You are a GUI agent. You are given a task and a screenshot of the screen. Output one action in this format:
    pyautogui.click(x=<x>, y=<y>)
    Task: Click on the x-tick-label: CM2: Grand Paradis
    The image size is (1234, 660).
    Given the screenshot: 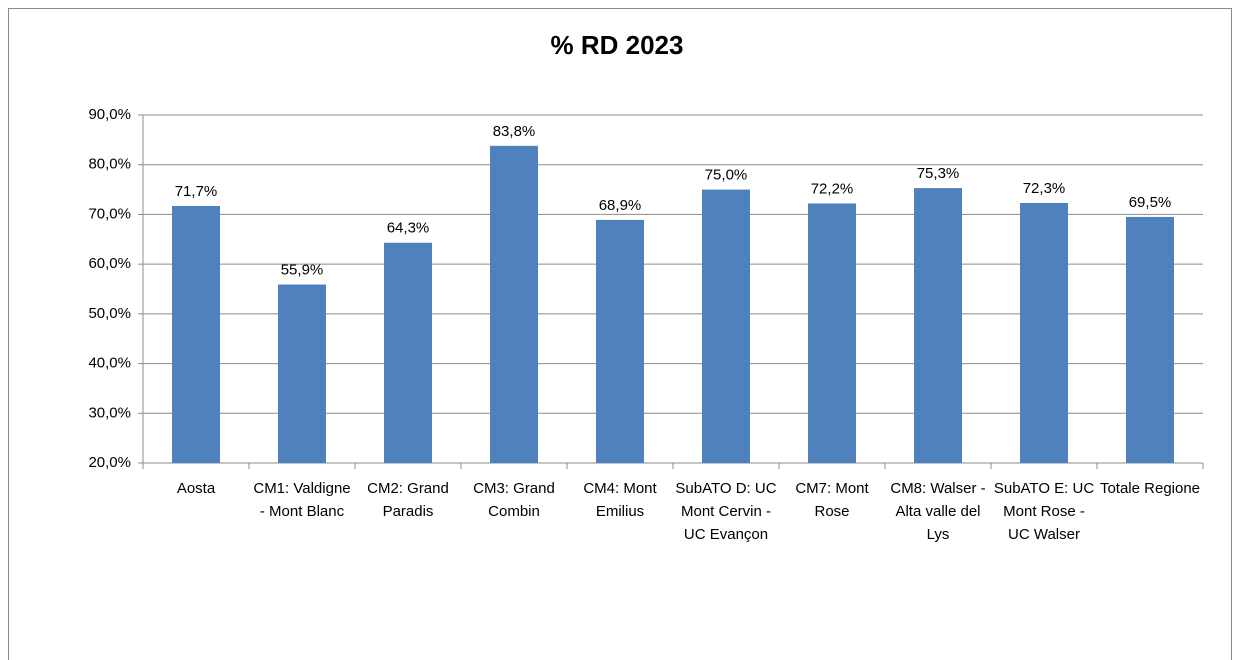 What is the action you would take?
    pyautogui.click(x=408, y=500)
    